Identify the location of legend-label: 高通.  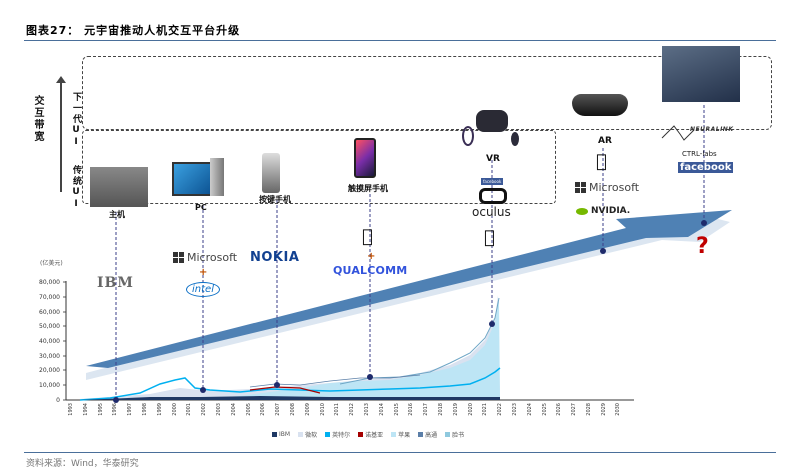
(431, 435).